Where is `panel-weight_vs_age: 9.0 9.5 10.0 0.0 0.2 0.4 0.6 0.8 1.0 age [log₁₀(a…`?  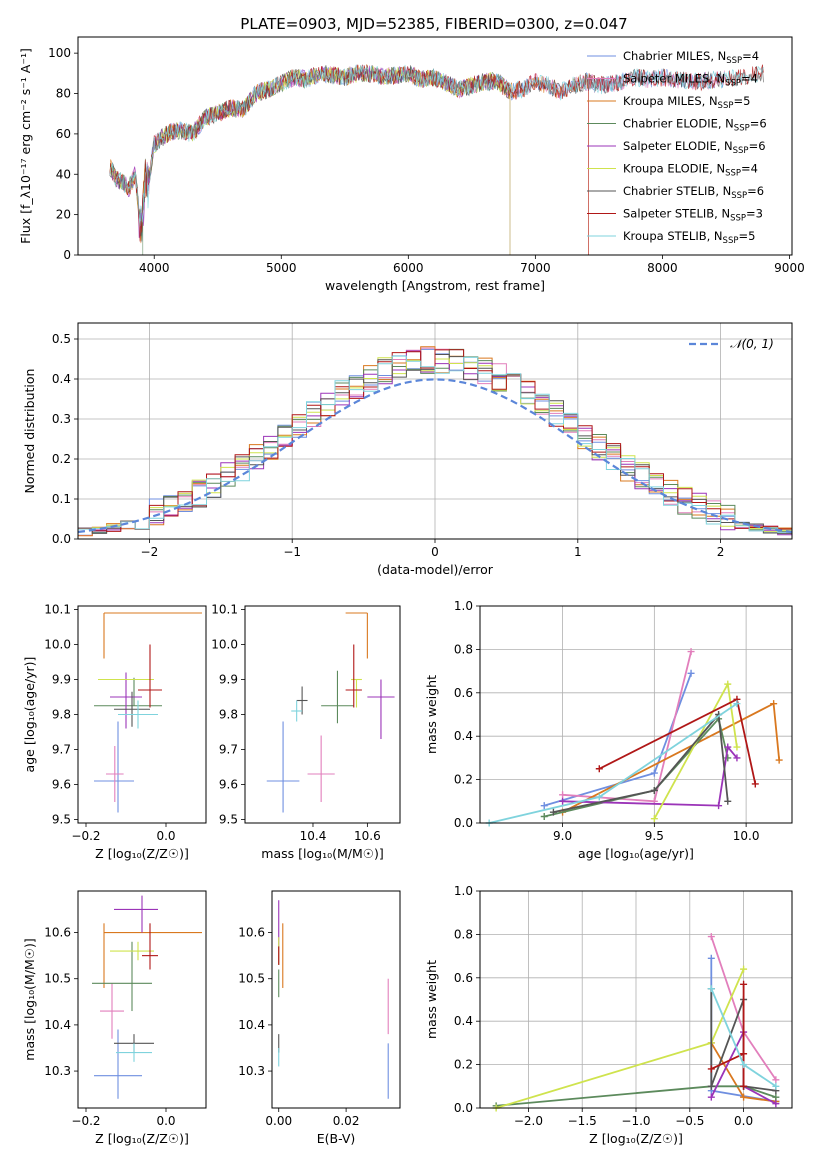 panel-weight_vs_age: 9.0 9.5 10.0 0.0 0.2 0.4 0.6 0.8 1.0 age [log₁₀(a… is located at coordinates (608, 730).